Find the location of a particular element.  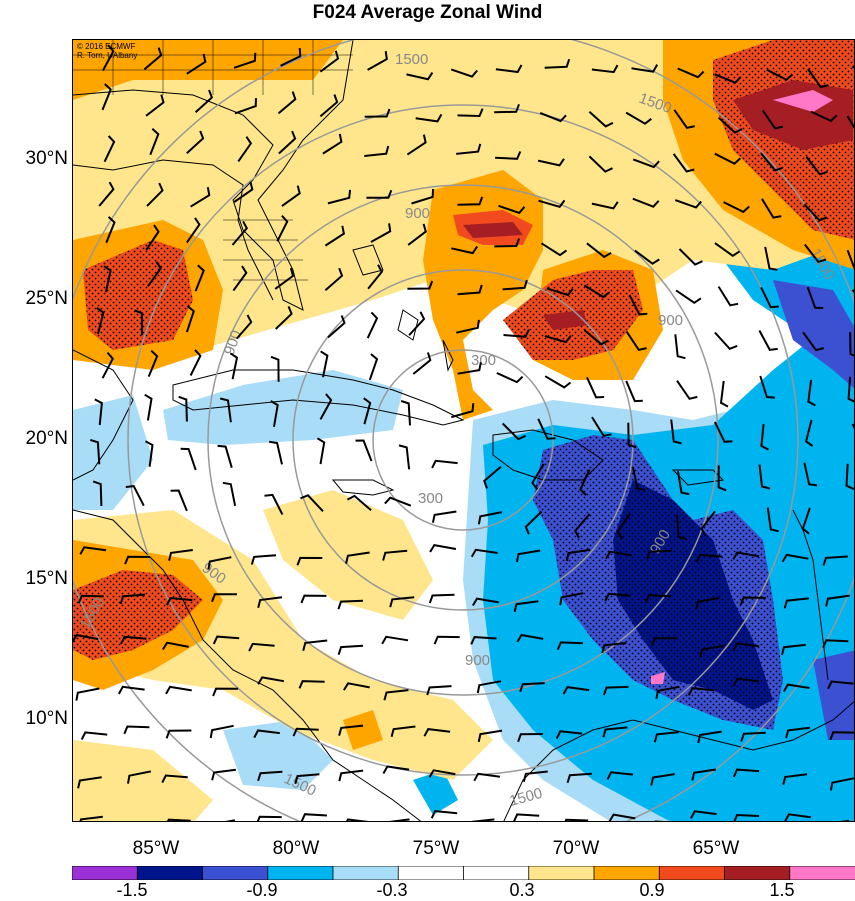

credit-line-2: R. Torn, UAlbany is located at coordinates (107, 55).